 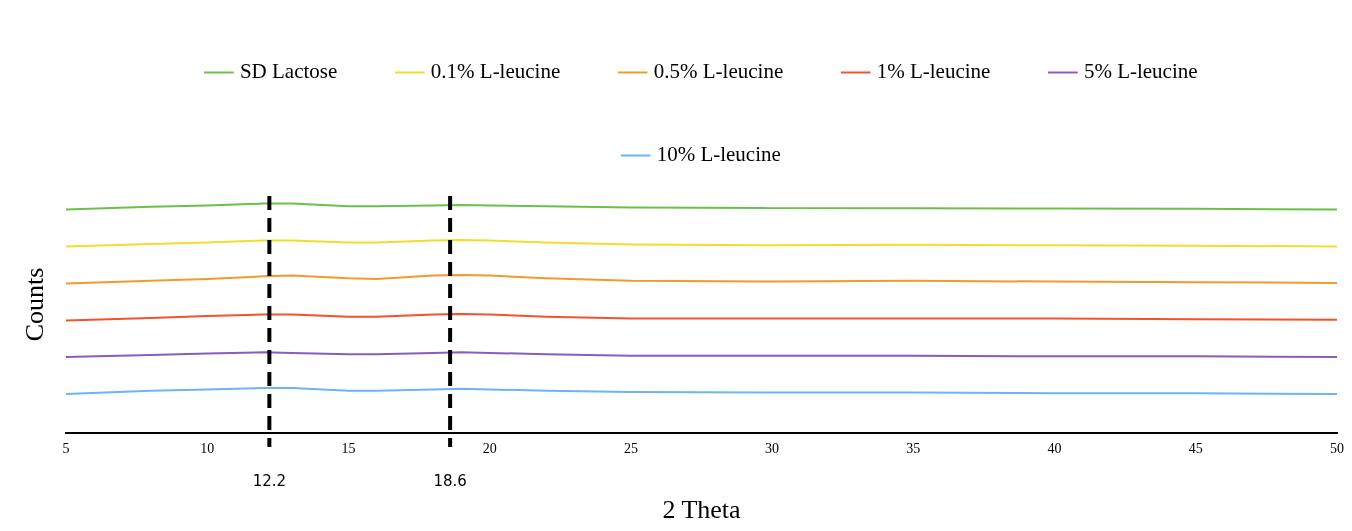 I want to click on x-tick-label: 10, so click(x=207, y=449).